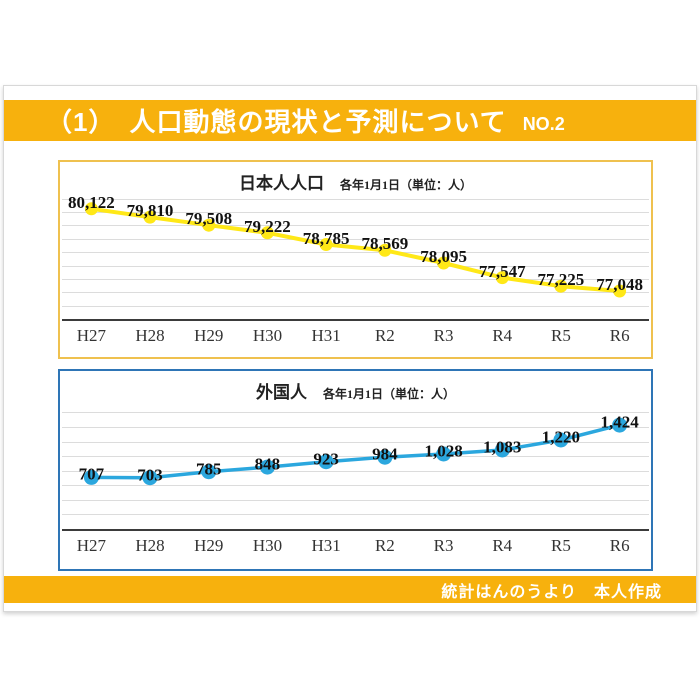  I want to click on data-point-label: 1,424, so click(619, 422).